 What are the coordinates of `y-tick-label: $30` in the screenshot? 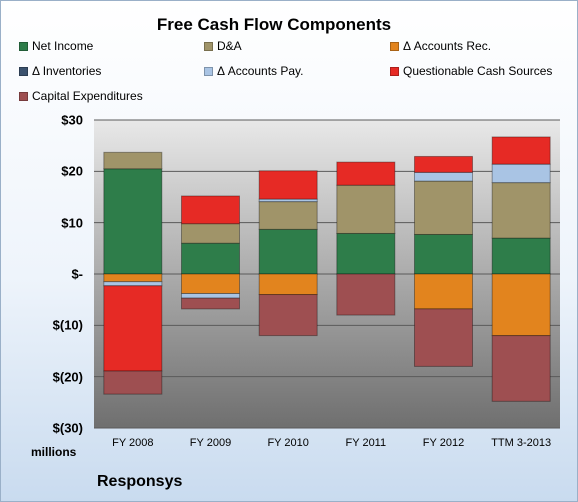 It's located at (72, 120).